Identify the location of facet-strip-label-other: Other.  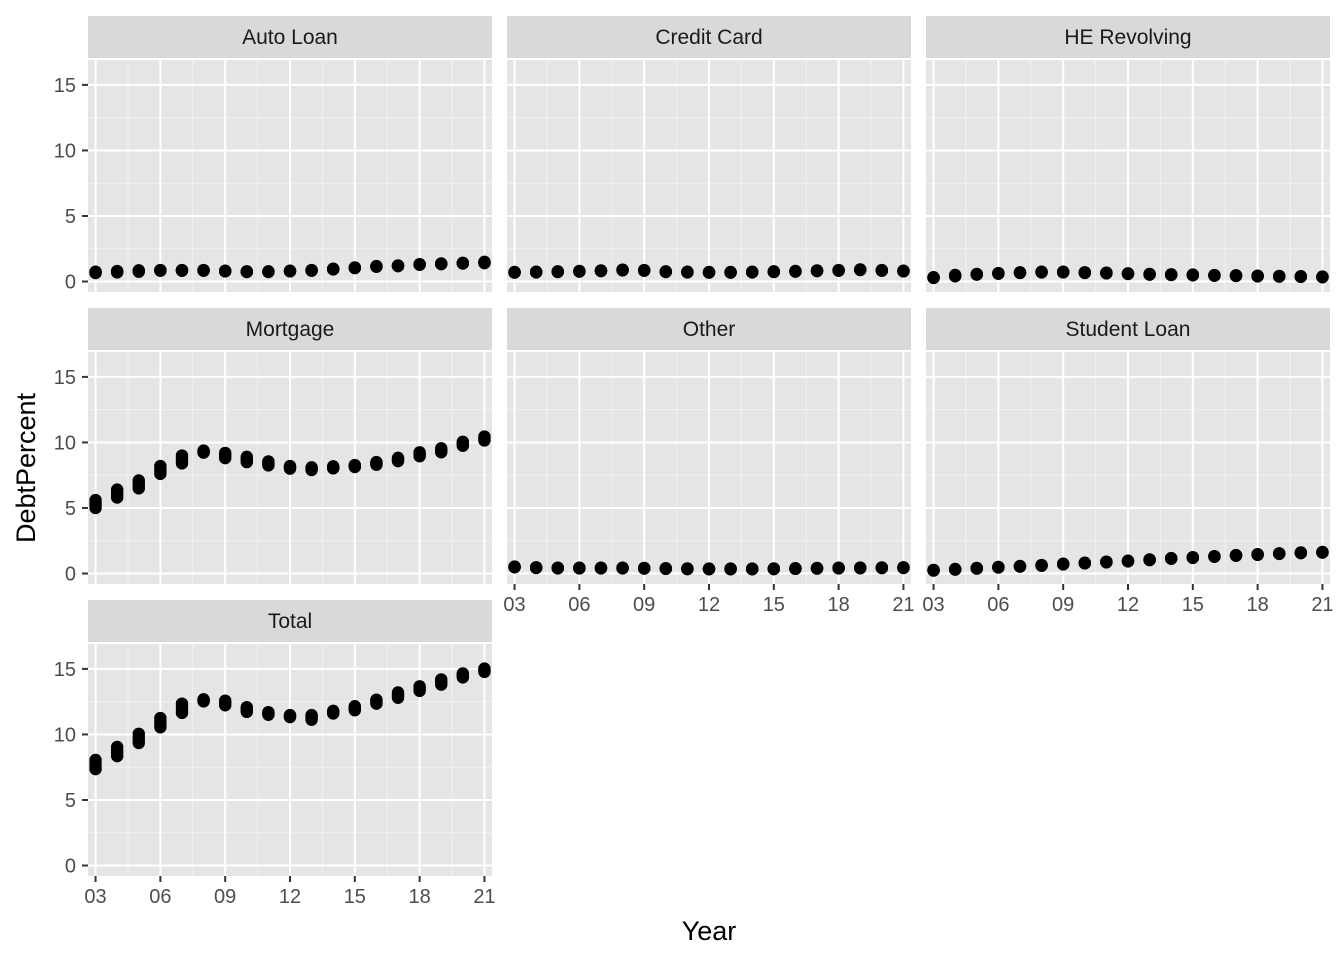
(709, 329).